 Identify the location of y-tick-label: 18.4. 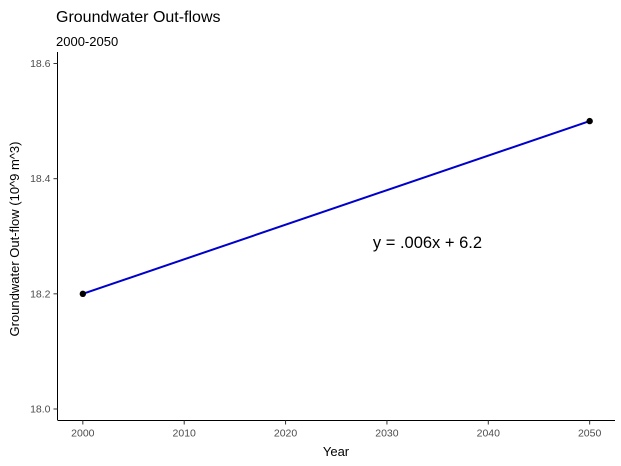
(40, 179).